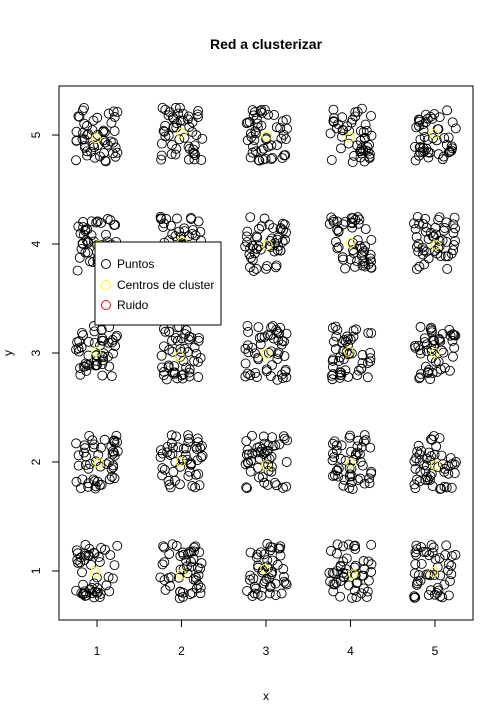 The width and height of the screenshot is (503, 728). What do you see at coordinates (36, 134) in the screenshot?
I see `y-tick-label: 5` at bounding box center [36, 134].